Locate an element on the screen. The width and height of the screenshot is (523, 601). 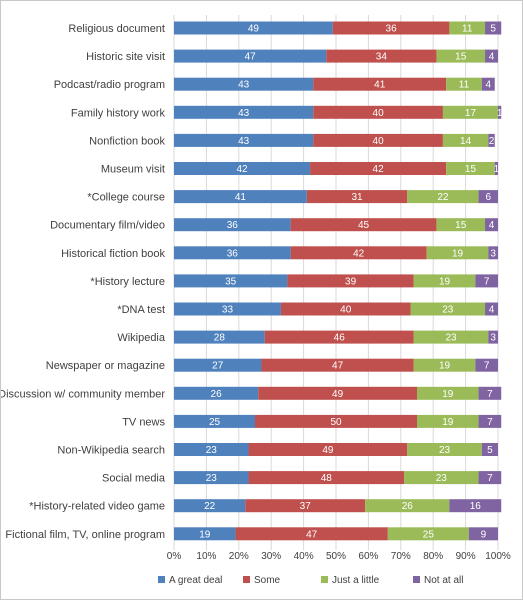
x-tick-label: 100% is located at coordinates (498, 556).